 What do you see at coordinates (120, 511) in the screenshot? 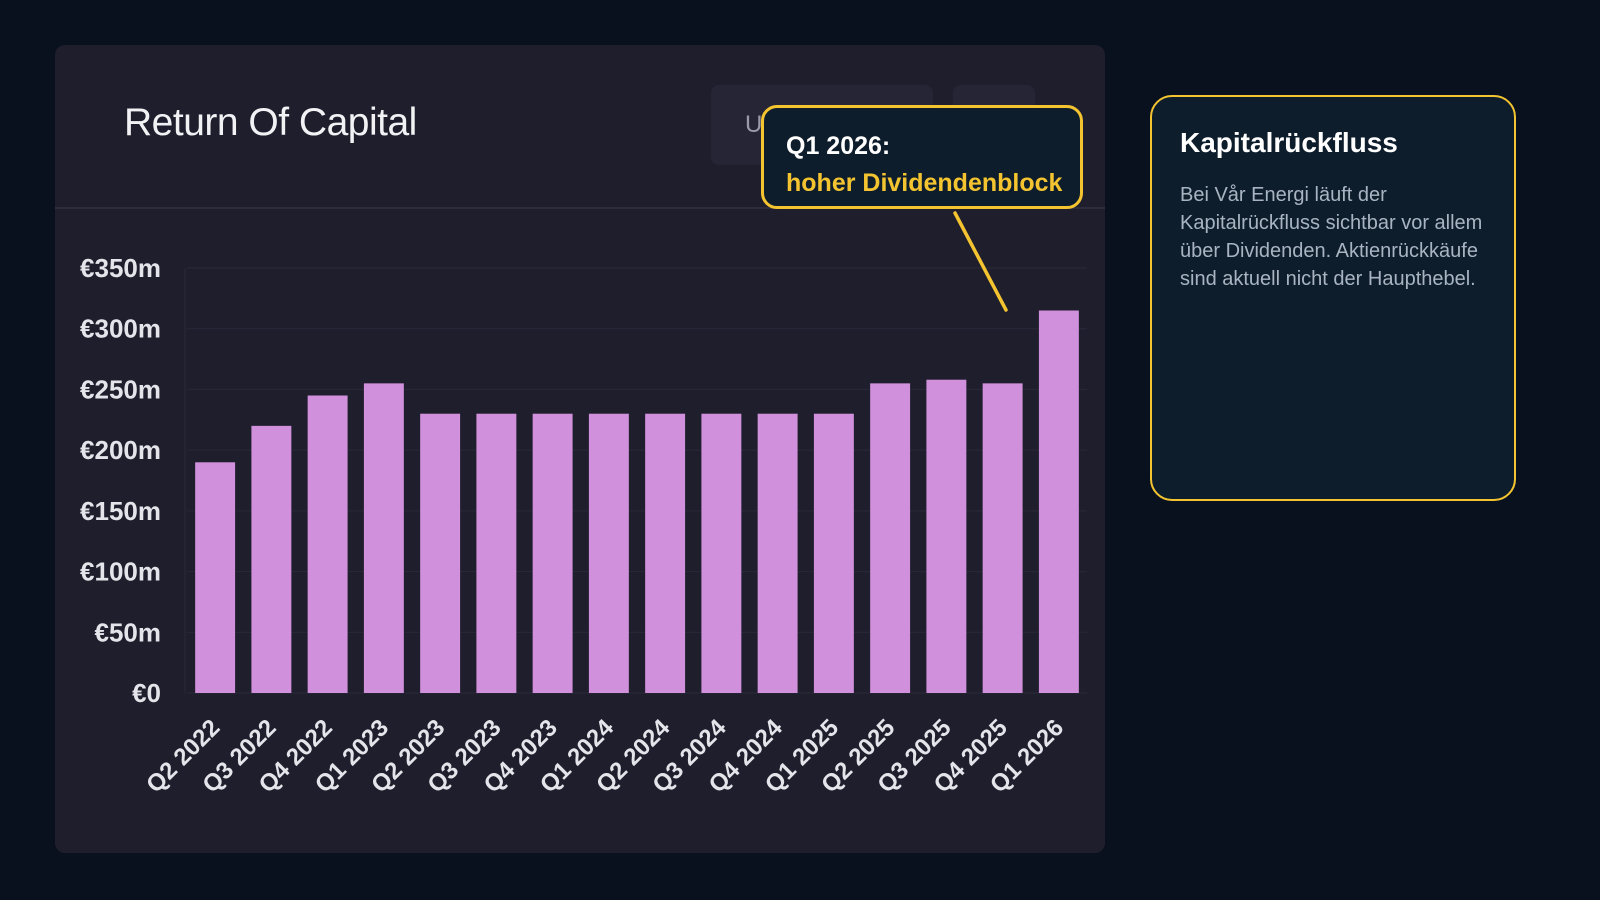
I see `y-tick-label: €150m` at bounding box center [120, 511].